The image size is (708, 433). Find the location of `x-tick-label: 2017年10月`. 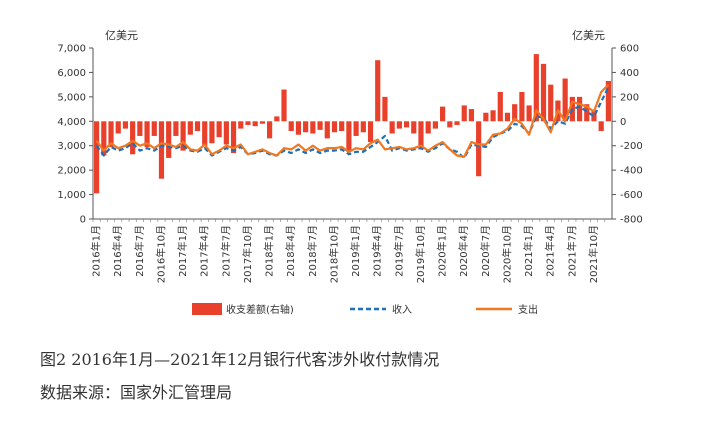

x-tick-label: 2017年10月 is located at coordinates (247, 254).